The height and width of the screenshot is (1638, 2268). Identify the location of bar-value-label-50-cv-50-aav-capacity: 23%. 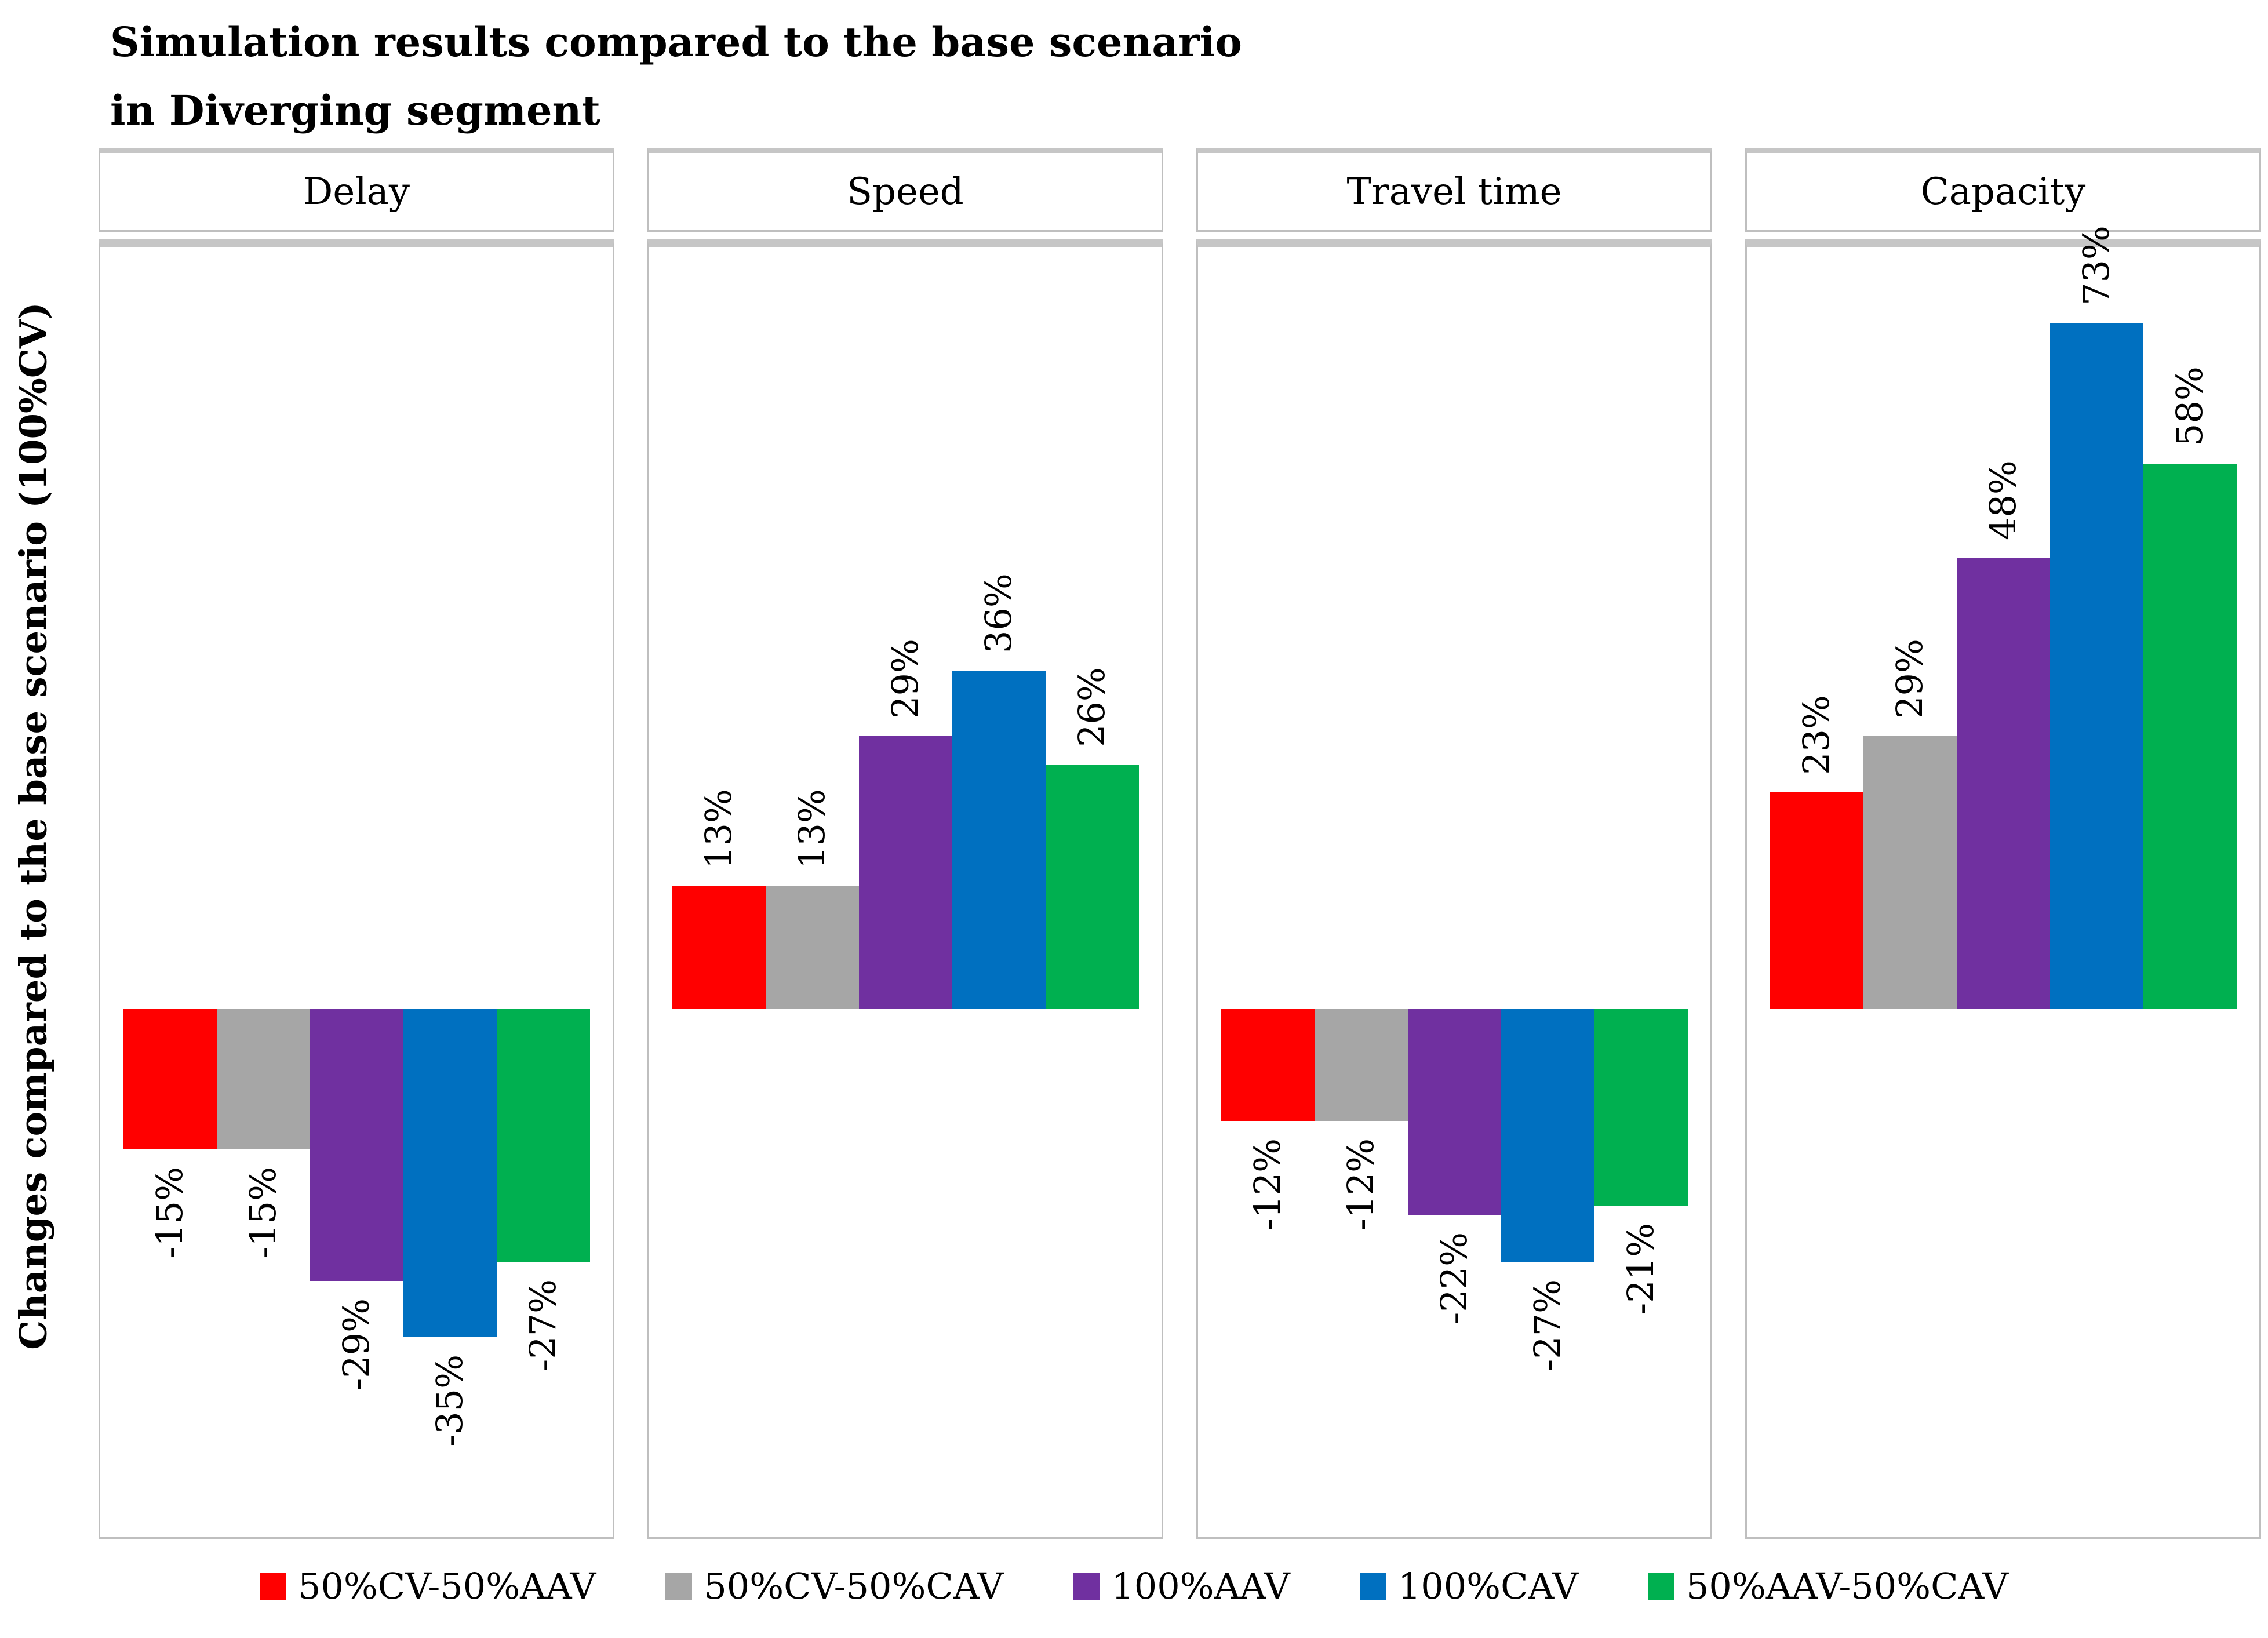
(1816, 735).